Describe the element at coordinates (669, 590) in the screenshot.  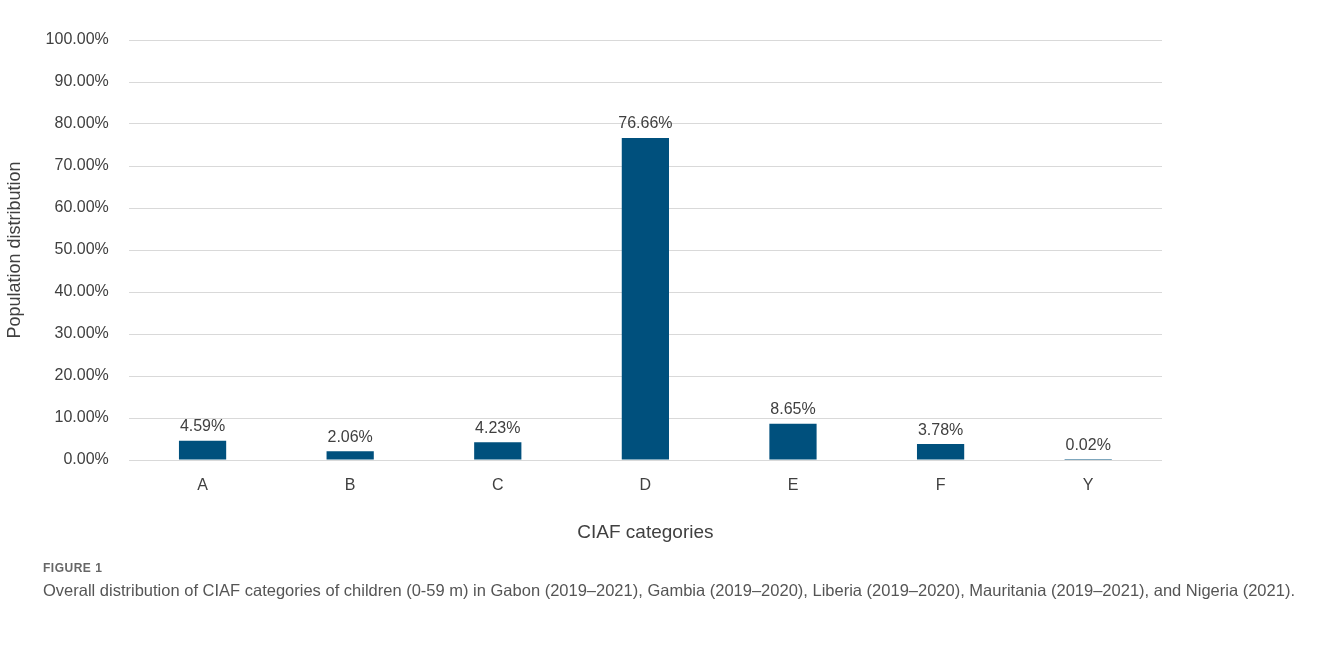
I see `text: Overall distribution of CIAF categories of children (0-59 m) in Gabon (2019–2021), Gambia (2019–2020), Liberia (2019–2020), Mauritania (2019–2021), and Nigeria (2021).` at that location.